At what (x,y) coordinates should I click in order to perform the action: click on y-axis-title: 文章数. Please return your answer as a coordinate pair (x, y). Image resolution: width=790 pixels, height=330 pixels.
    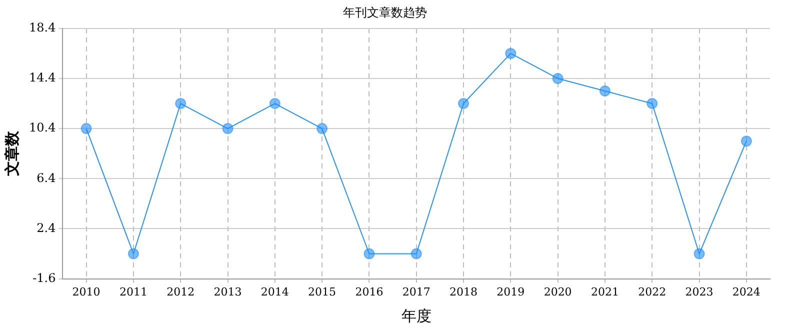
    Looking at the image, I should click on (11, 154).